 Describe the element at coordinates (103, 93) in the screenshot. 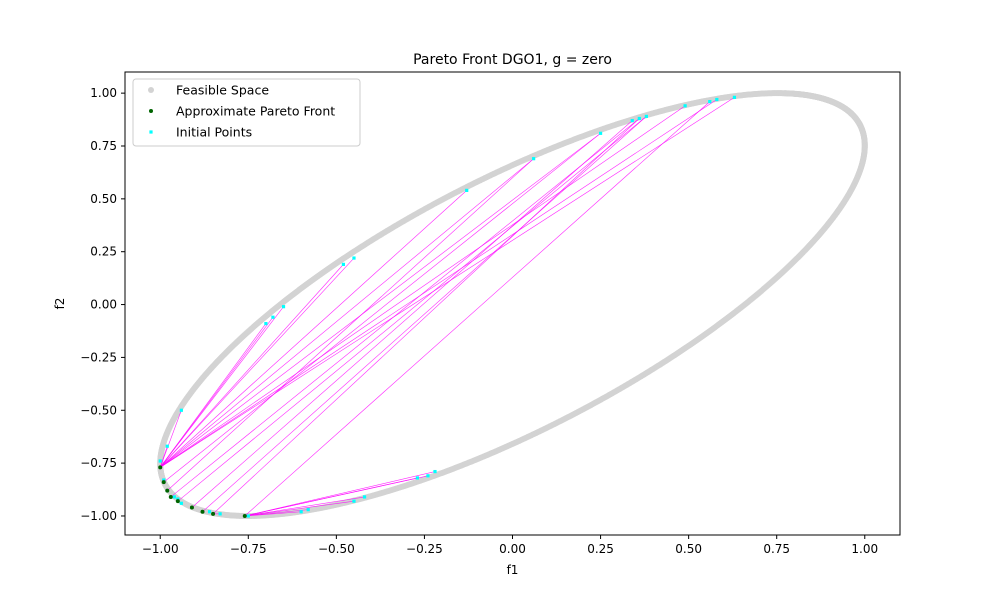

I see `y-tick-label: 1.00` at that location.